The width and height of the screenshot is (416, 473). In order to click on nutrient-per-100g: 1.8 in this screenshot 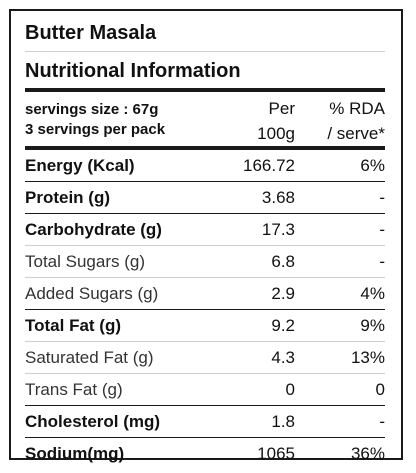, I will do `click(283, 421)`.